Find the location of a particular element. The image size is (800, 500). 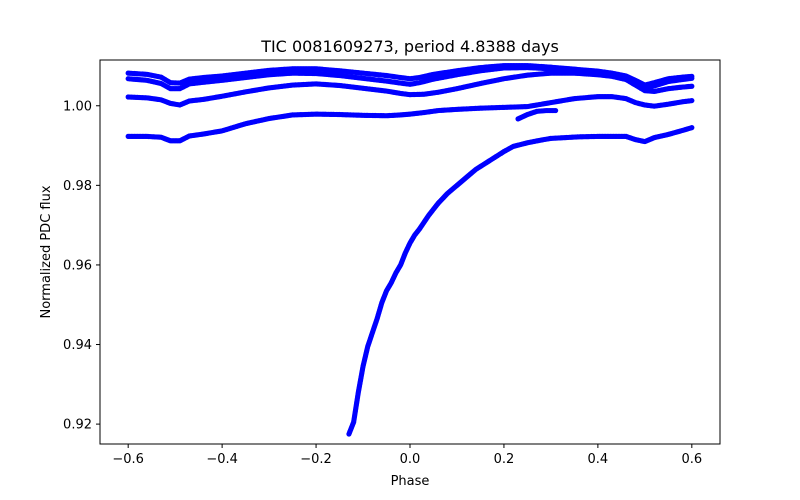

x-tick-label: 0.0 is located at coordinates (410, 459).